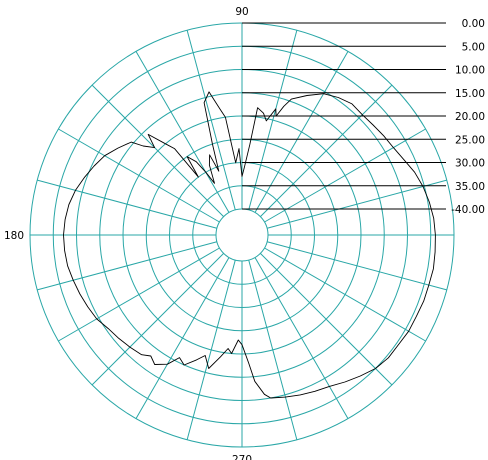 The height and width of the screenshot is (460, 488). Describe the element at coordinates (470, 164) in the screenshot. I see `db-tick-label: 30.00` at that location.